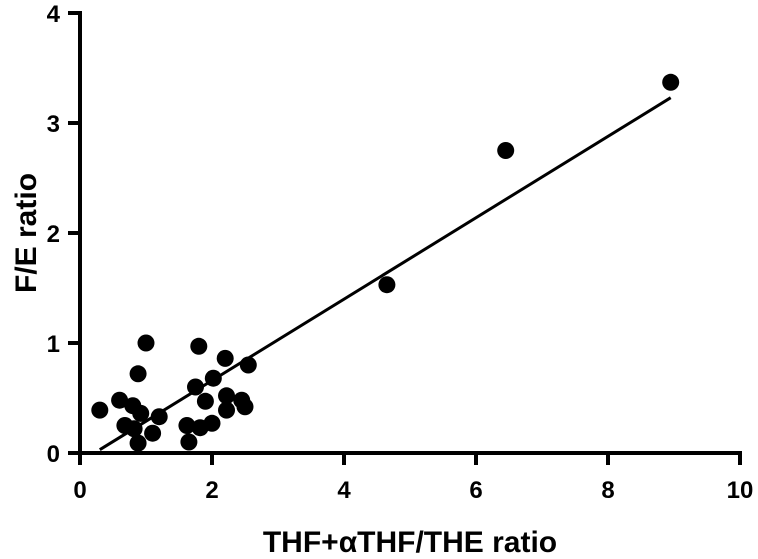 Image resolution: width=758 pixels, height=559 pixels. What do you see at coordinates (26, 233) in the screenshot?
I see `y-axis-title: F/E ratio` at bounding box center [26, 233].